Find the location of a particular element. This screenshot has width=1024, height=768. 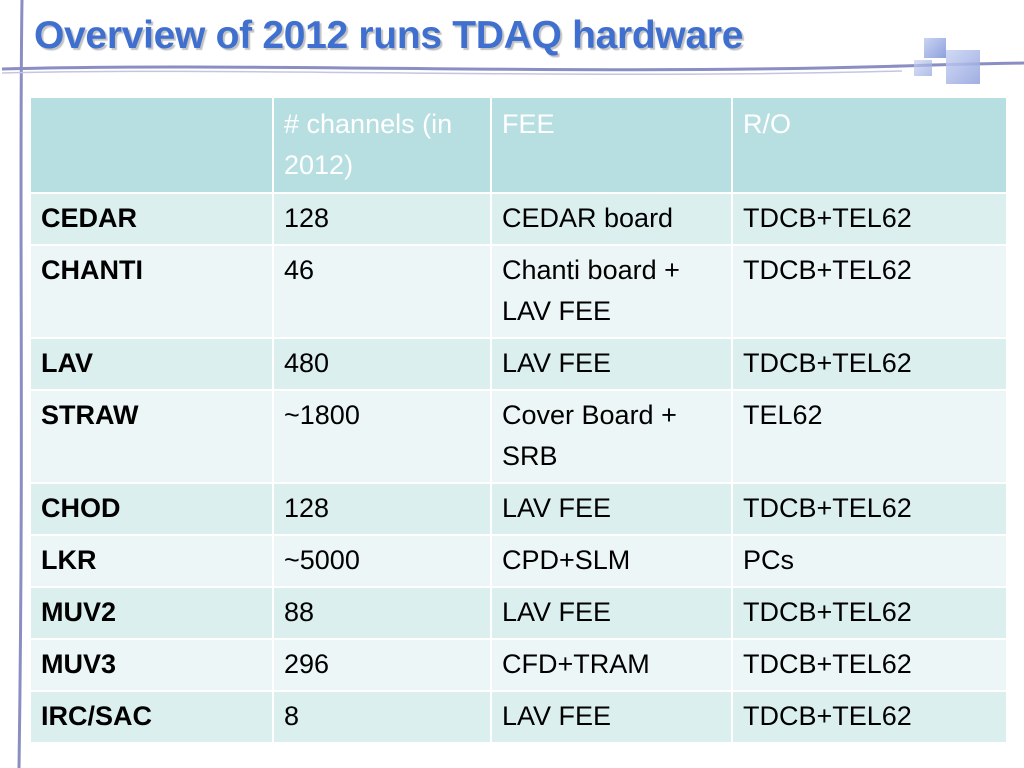

table-row: CEDAR 128 CEDAR board TDCB+TEL62 is located at coordinates (518, 219).